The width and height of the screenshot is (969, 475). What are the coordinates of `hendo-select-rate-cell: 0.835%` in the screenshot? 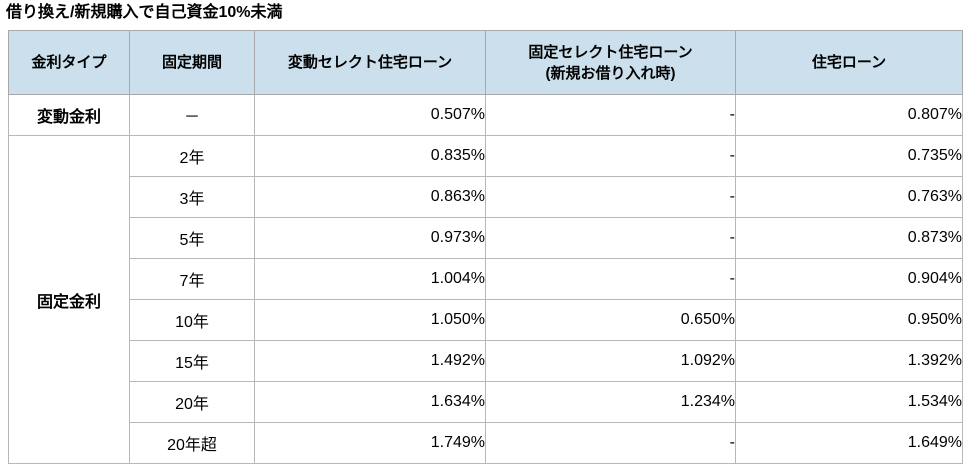 It's located at (370, 156).